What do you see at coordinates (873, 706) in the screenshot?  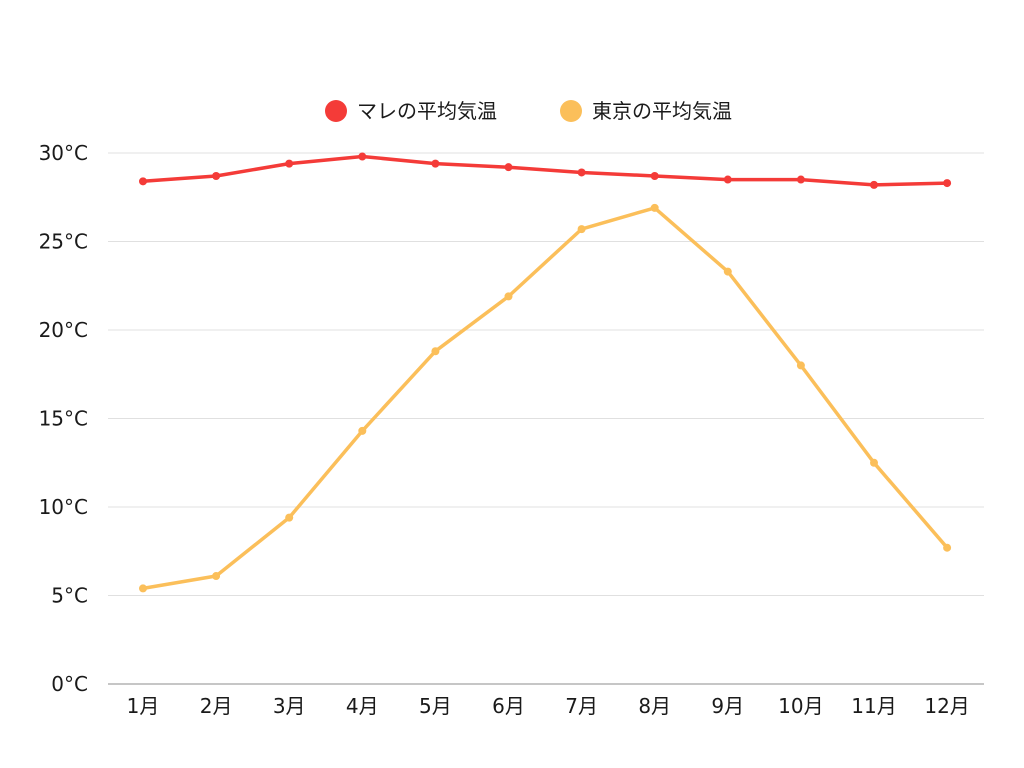 I see `x-tick-label: 11月` at bounding box center [873, 706].